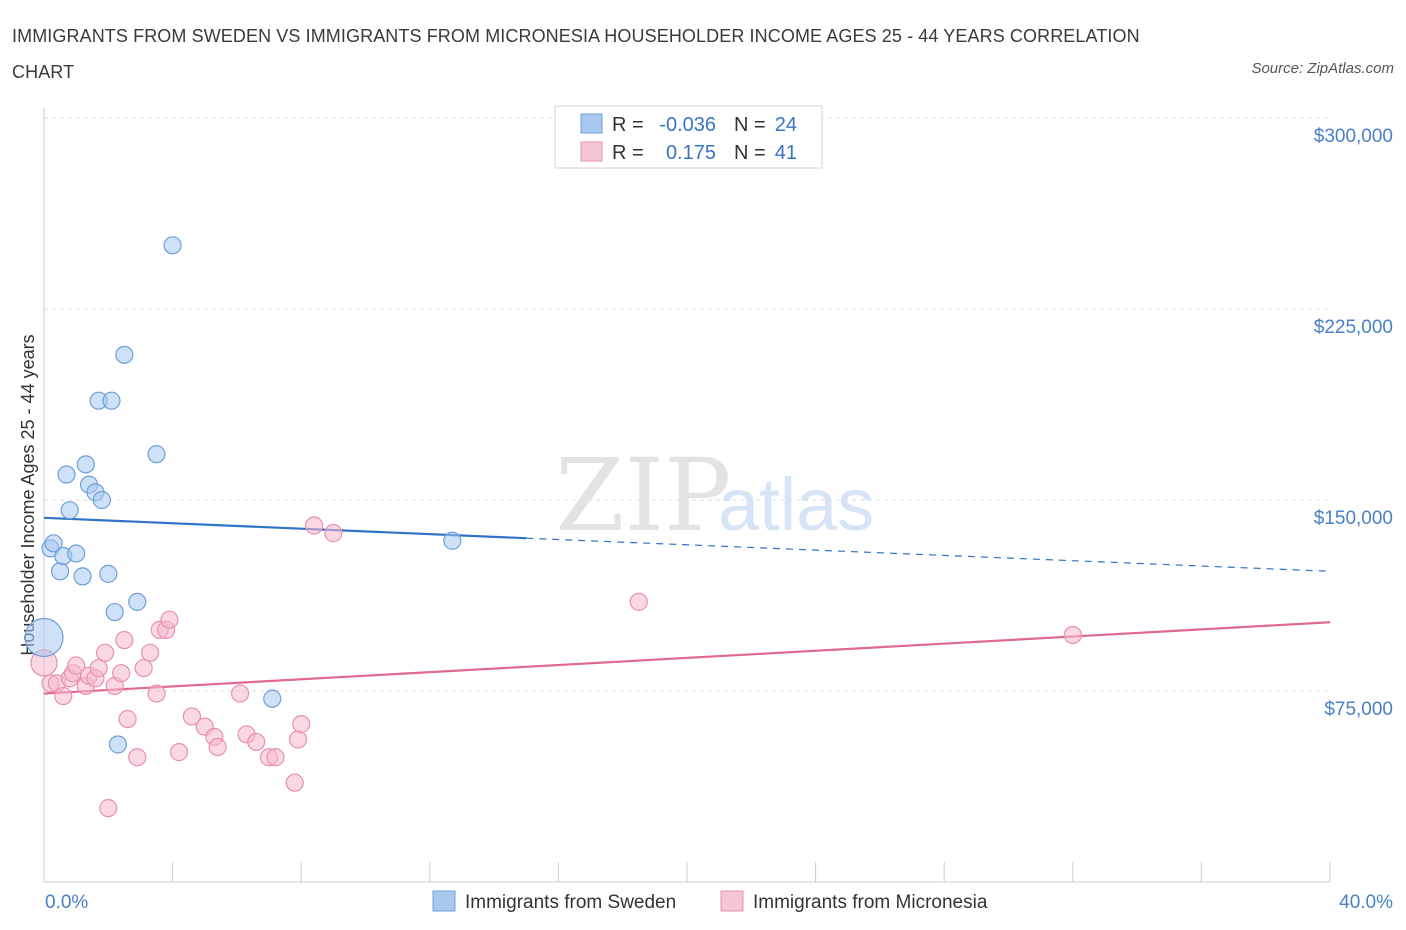 The width and height of the screenshot is (1406, 930). What do you see at coordinates (687, 125) in the screenshot?
I see `sweden-r-value: -0.036` at bounding box center [687, 125].